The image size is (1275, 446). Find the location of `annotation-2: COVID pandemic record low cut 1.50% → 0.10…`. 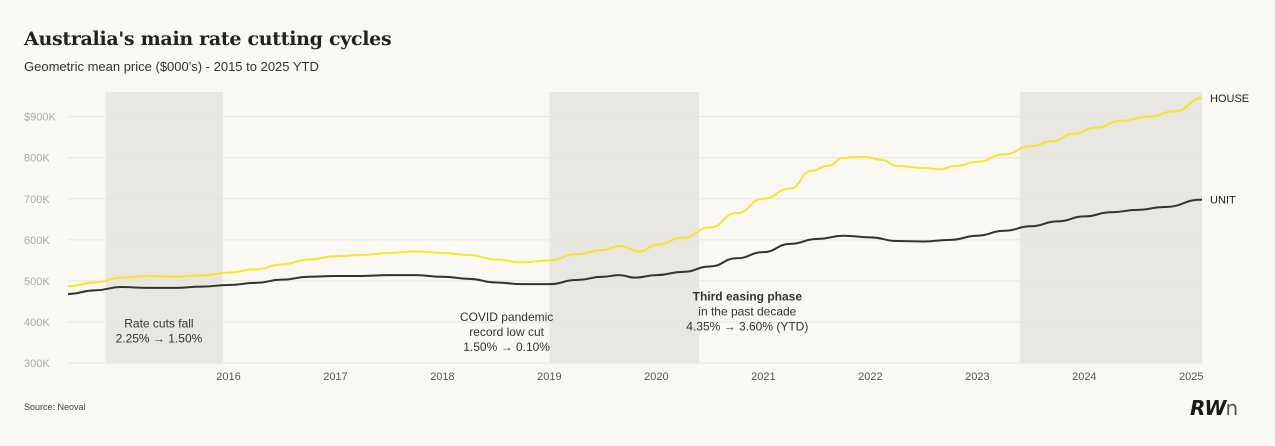

annotation-2: COVID pandemic record low cut 1.50% → 0.10… is located at coordinates (506, 332).